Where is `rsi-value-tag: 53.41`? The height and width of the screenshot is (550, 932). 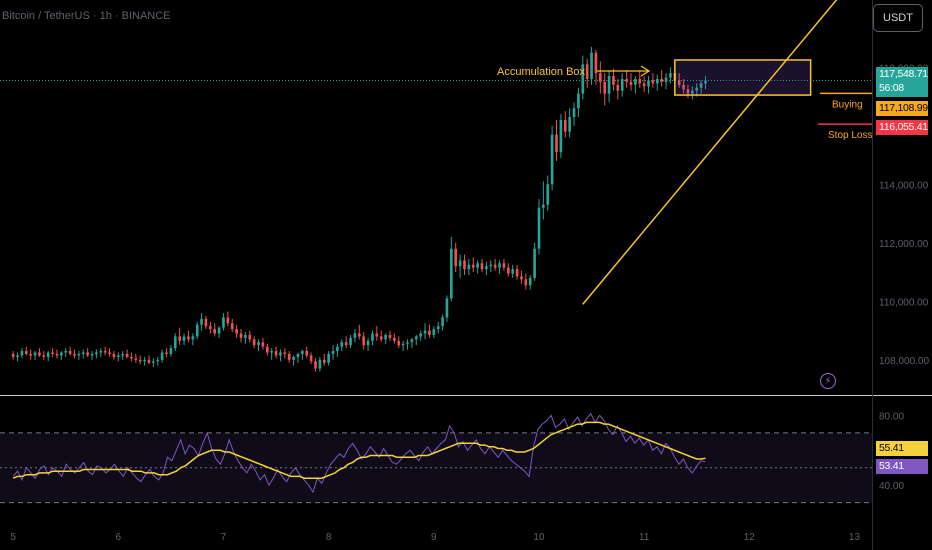
rsi-value-tag: 53.41 is located at coordinates (902, 466).